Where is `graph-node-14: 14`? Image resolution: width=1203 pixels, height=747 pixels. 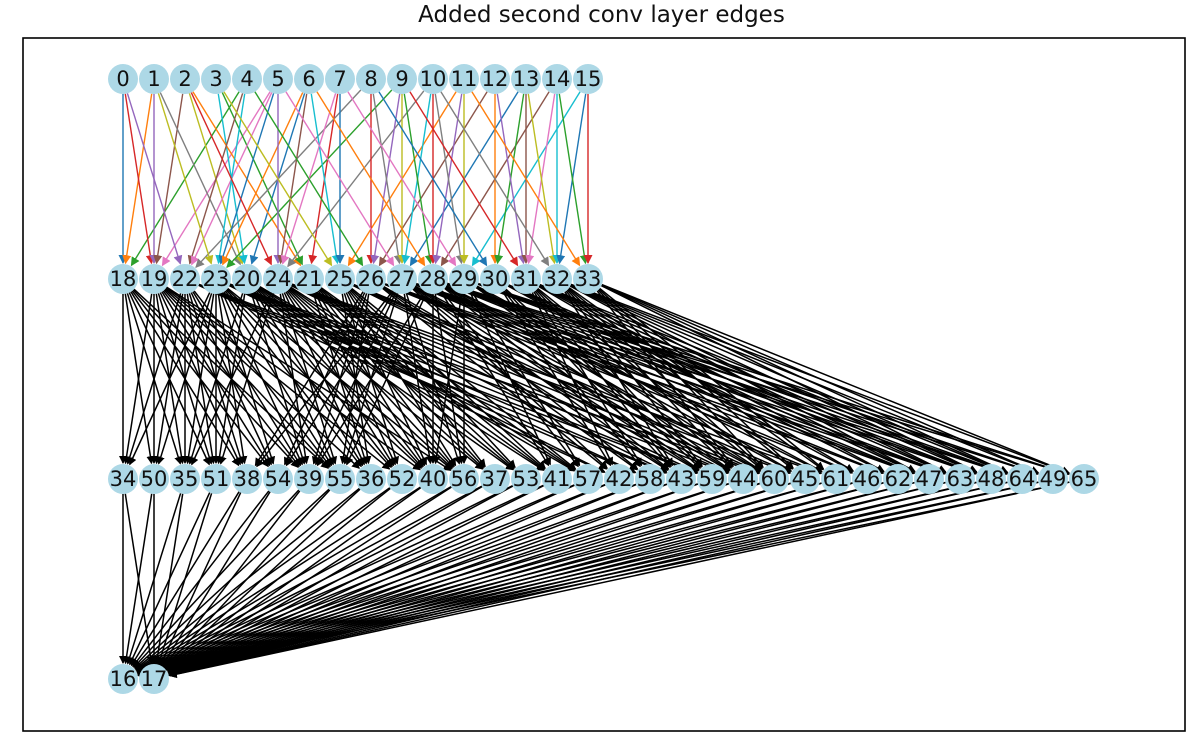 graph-node-14: 14 is located at coordinates (557, 79).